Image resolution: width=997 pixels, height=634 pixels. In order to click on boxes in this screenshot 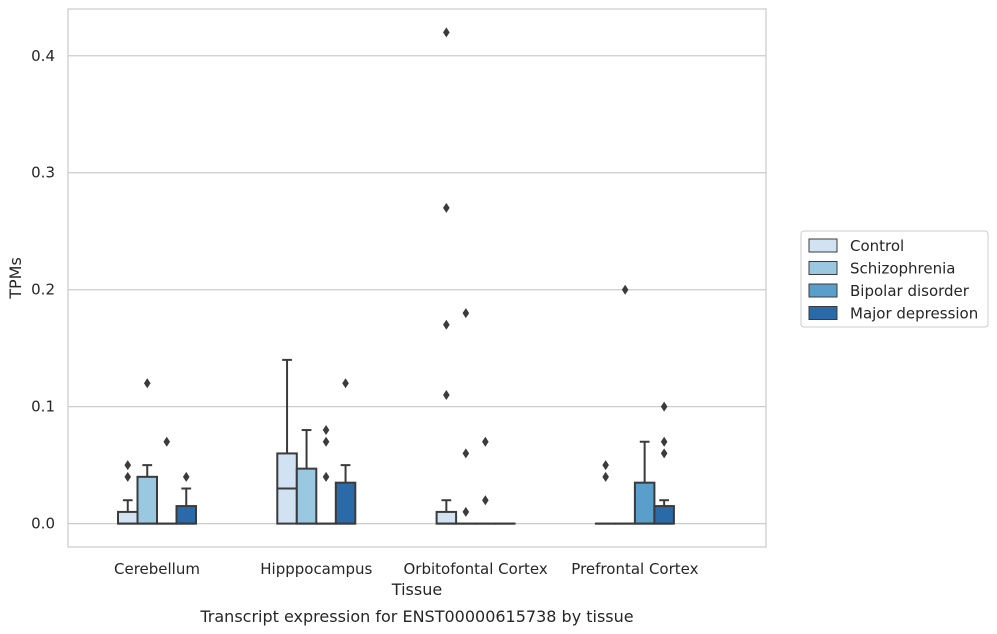, I will do `click(396, 441)`.